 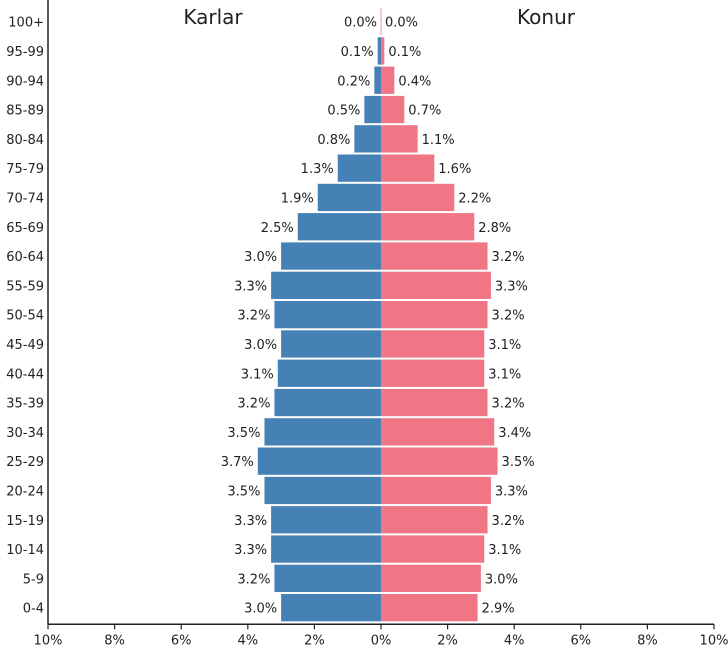 What do you see at coordinates (714, 640) in the screenshot?
I see `x-tick-label-10: 10%` at bounding box center [714, 640].